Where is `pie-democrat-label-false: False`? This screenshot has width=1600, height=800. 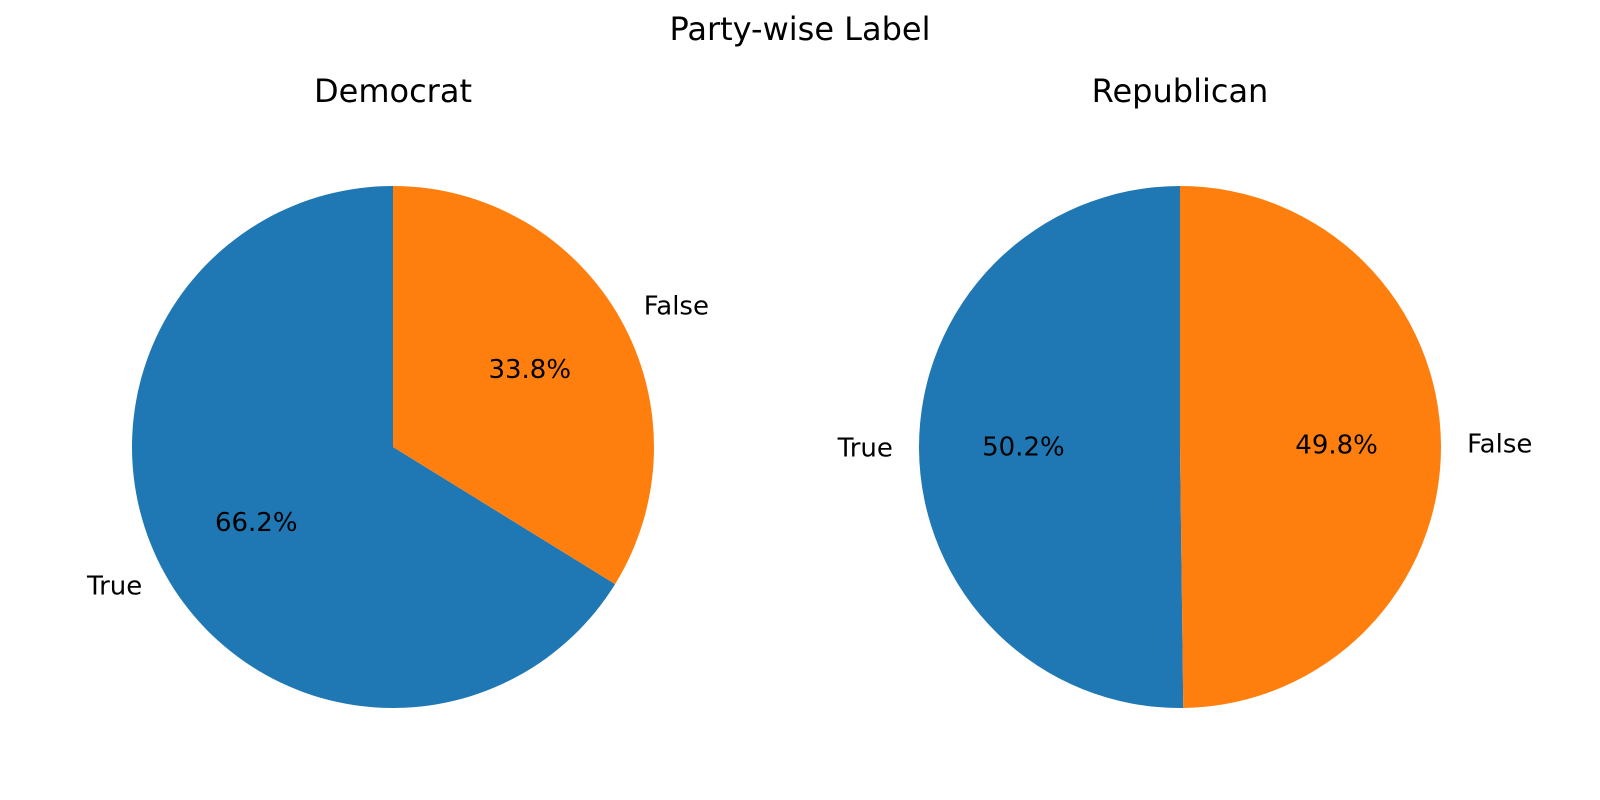
pie-democrat-label-false: False is located at coordinates (676, 307).